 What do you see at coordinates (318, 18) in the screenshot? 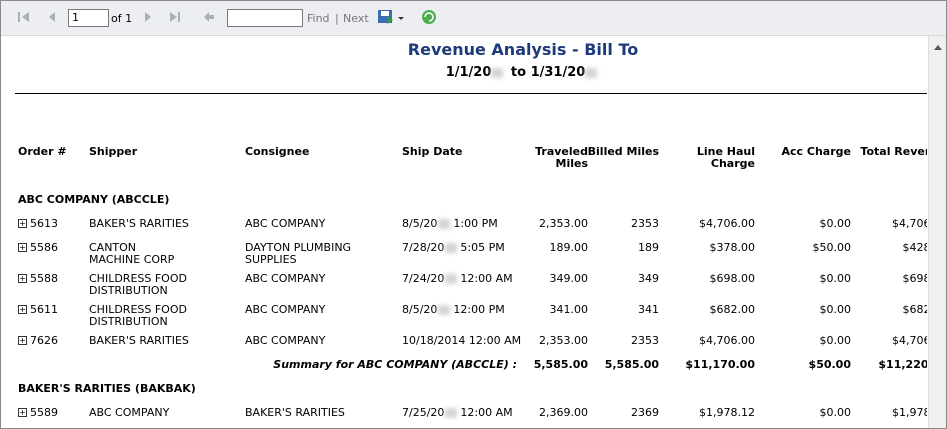
I see `find-button: Find` at bounding box center [318, 18].